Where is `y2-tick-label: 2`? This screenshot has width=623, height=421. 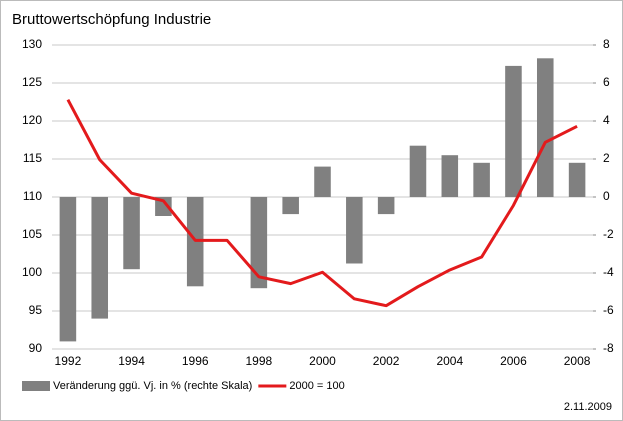 y2-tick-label: 2 is located at coordinates (606, 158).